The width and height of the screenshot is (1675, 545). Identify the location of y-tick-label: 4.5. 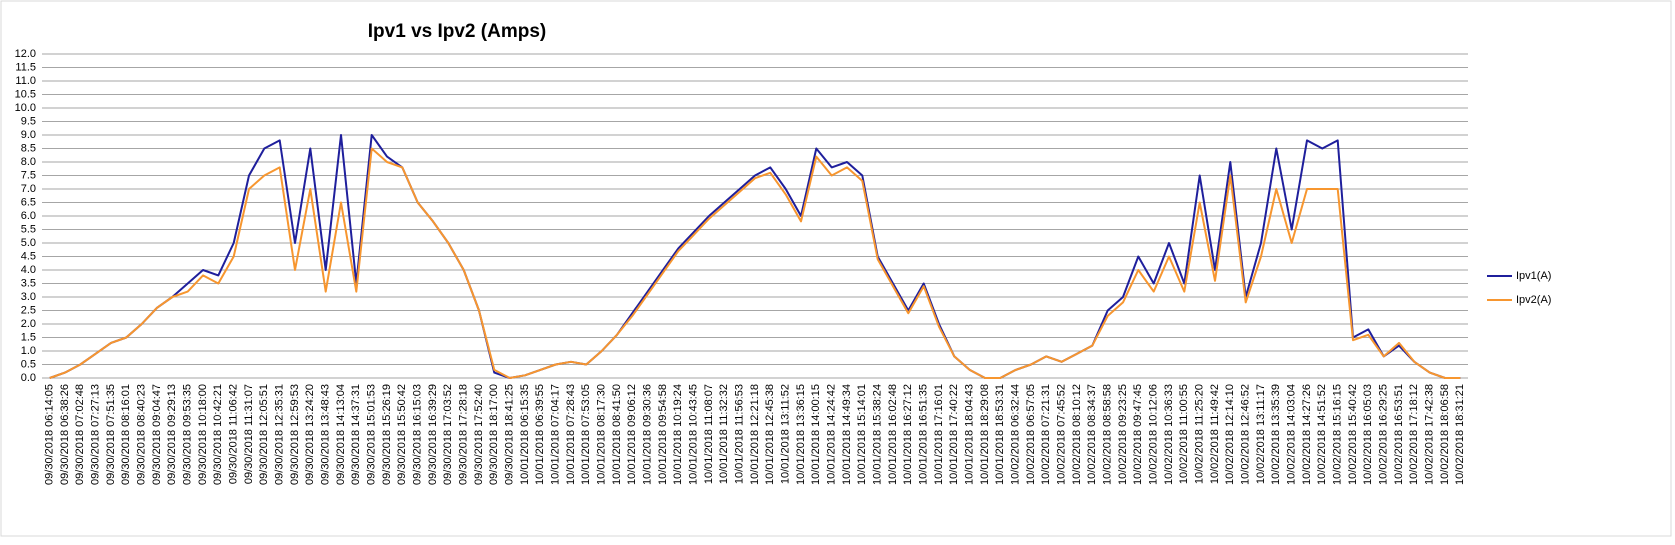
(28, 256).